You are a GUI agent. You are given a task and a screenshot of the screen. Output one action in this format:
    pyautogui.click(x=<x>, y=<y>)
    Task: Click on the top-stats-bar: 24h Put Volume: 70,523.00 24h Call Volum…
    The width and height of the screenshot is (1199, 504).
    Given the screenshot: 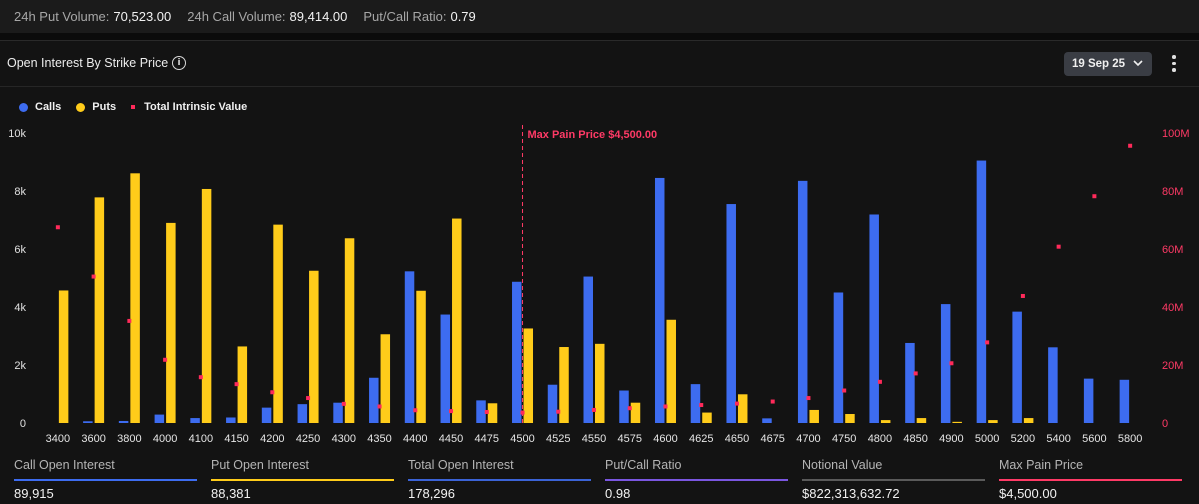 What is the action you would take?
    pyautogui.click(x=599, y=16)
    